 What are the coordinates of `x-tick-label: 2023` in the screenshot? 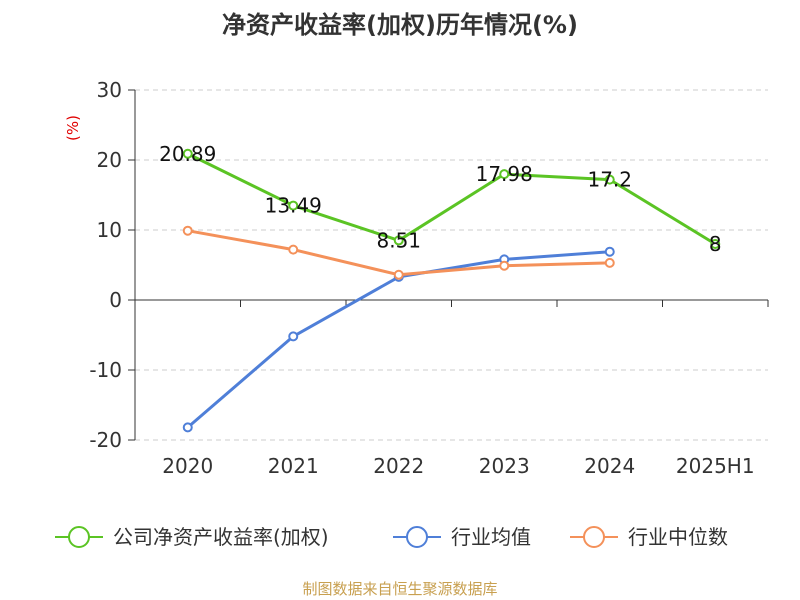 It's located at (504, 466).